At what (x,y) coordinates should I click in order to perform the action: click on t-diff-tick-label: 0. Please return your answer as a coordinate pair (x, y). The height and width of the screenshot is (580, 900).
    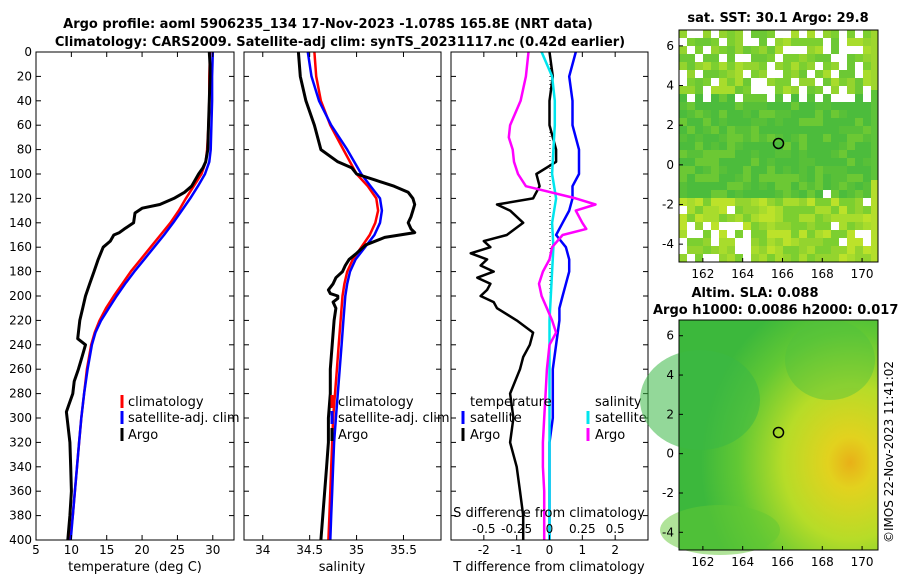
    Looking at the image, I should click on (550, 550).